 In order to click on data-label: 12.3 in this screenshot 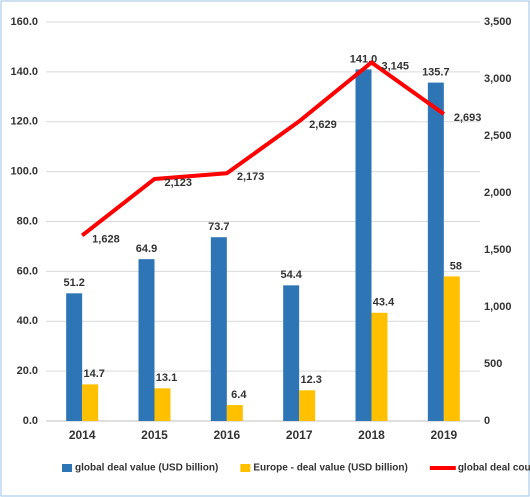, I will do `click(310, 380)`.